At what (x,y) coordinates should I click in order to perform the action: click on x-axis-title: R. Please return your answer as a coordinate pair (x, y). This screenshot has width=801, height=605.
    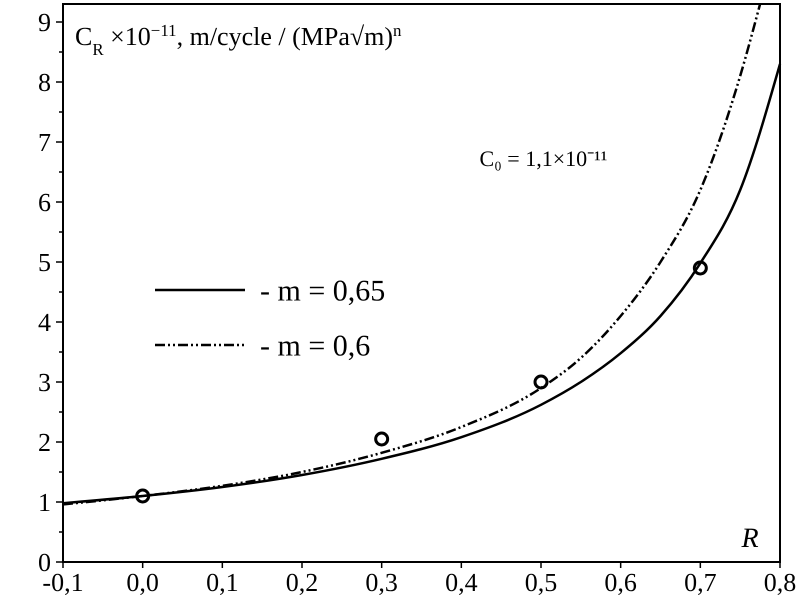
    Looking at the image, I should click on (749, 538).